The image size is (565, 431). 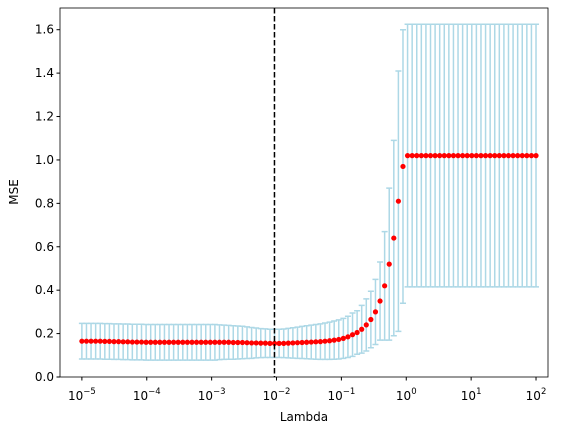 I want to click on y-tick-label: 0.2, so click(x=44, y=334).